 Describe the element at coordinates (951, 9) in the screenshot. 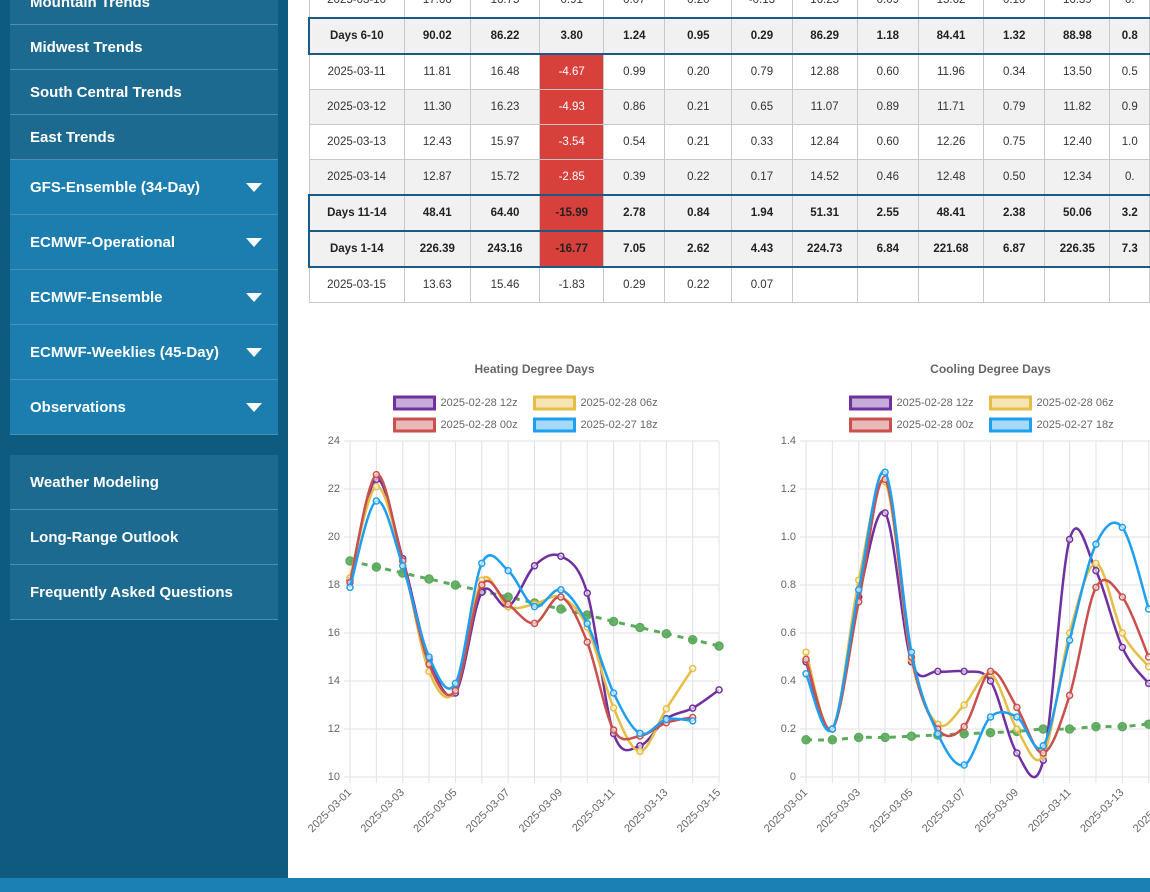

I see `table-cell: 15.62` at that location.